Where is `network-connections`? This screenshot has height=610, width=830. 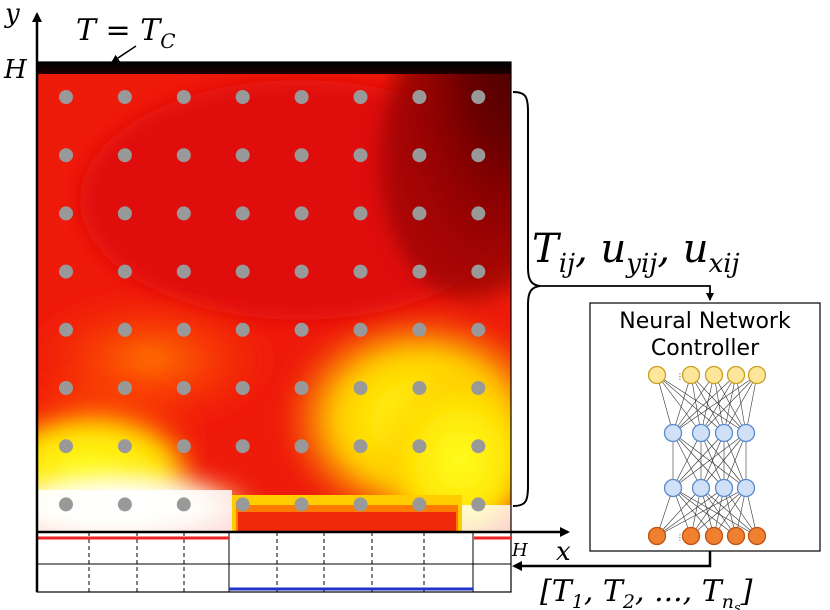 network-connections is located at coordinates (707, 455).